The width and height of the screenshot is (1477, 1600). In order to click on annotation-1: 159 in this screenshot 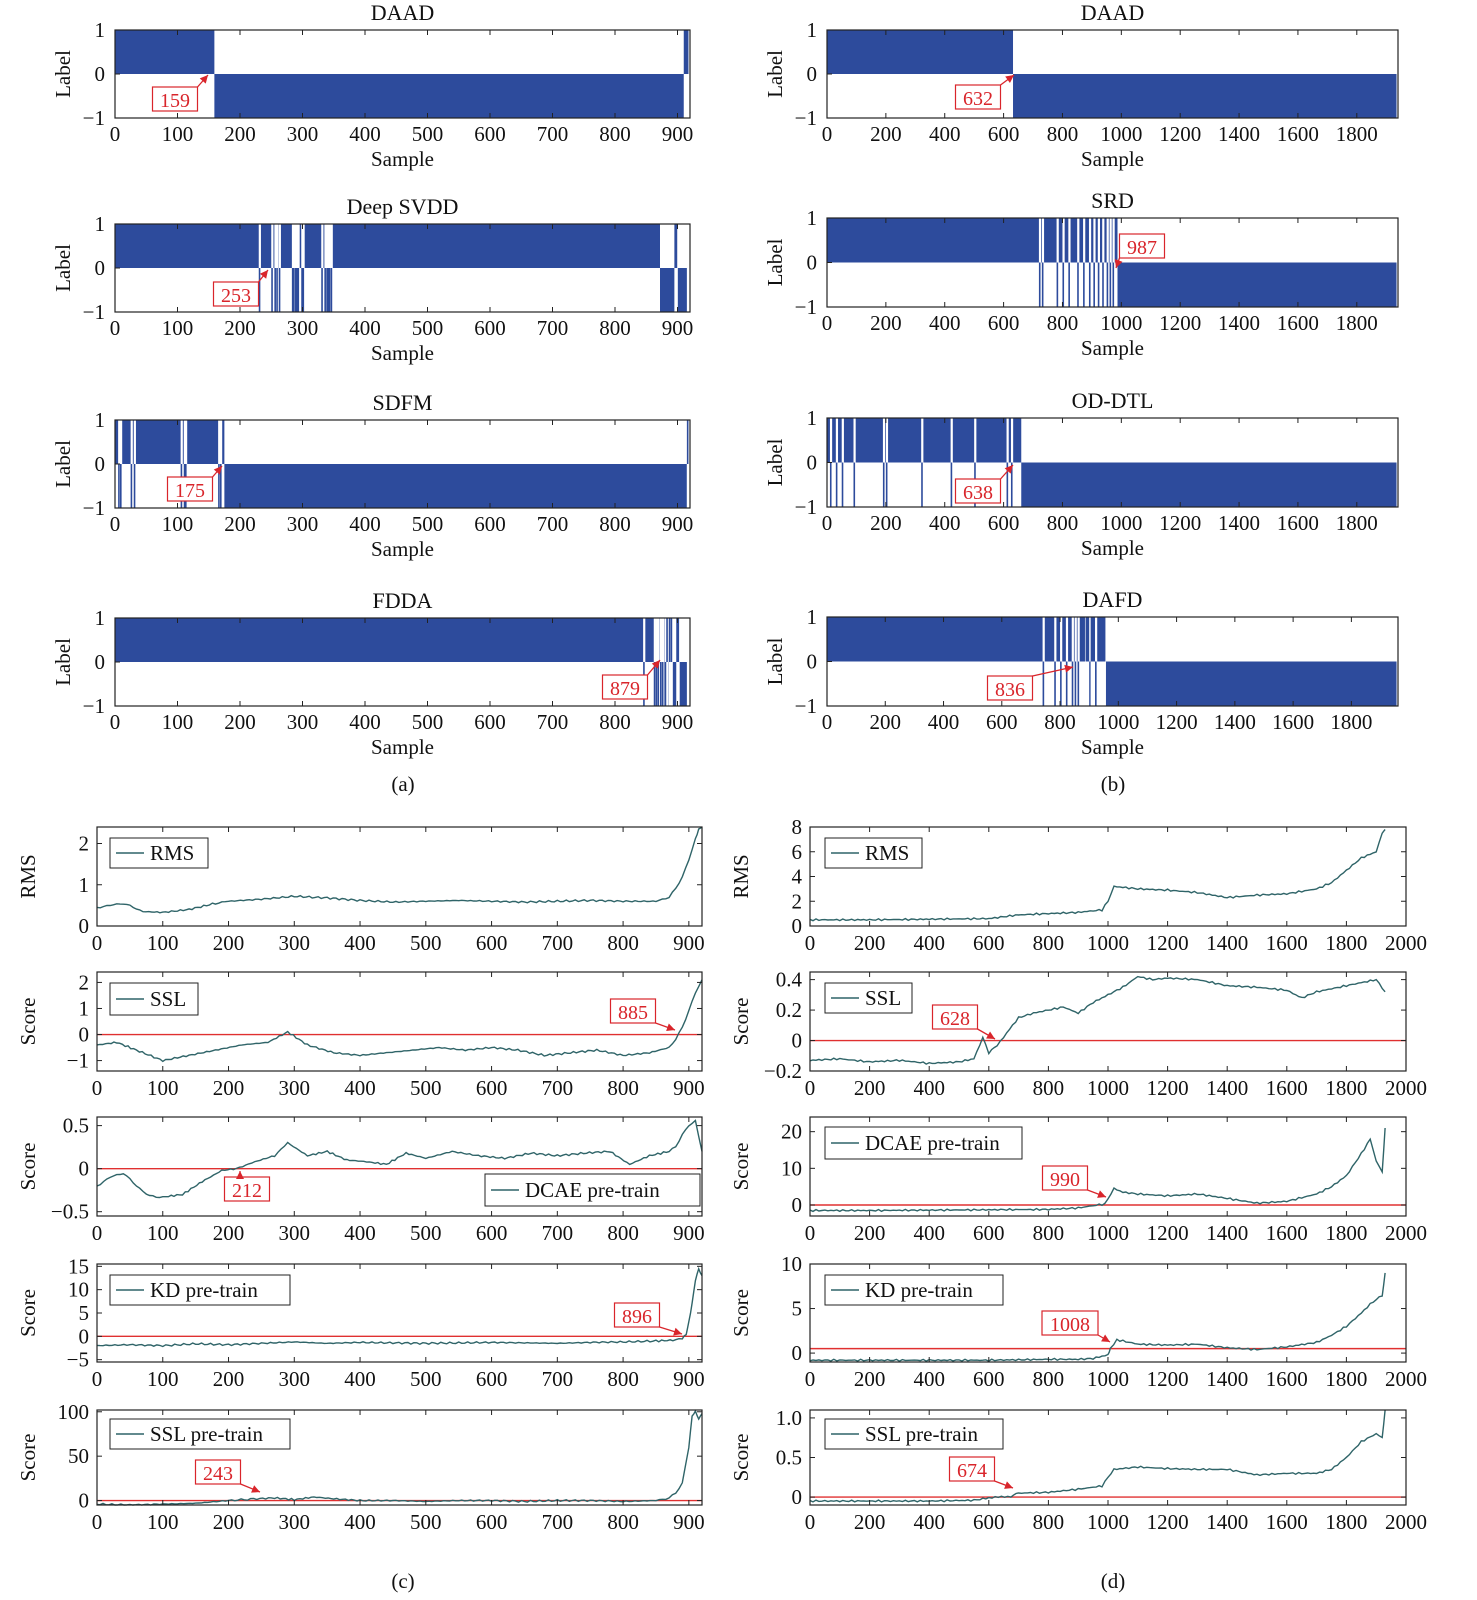, I will do `click(180, 93)`.